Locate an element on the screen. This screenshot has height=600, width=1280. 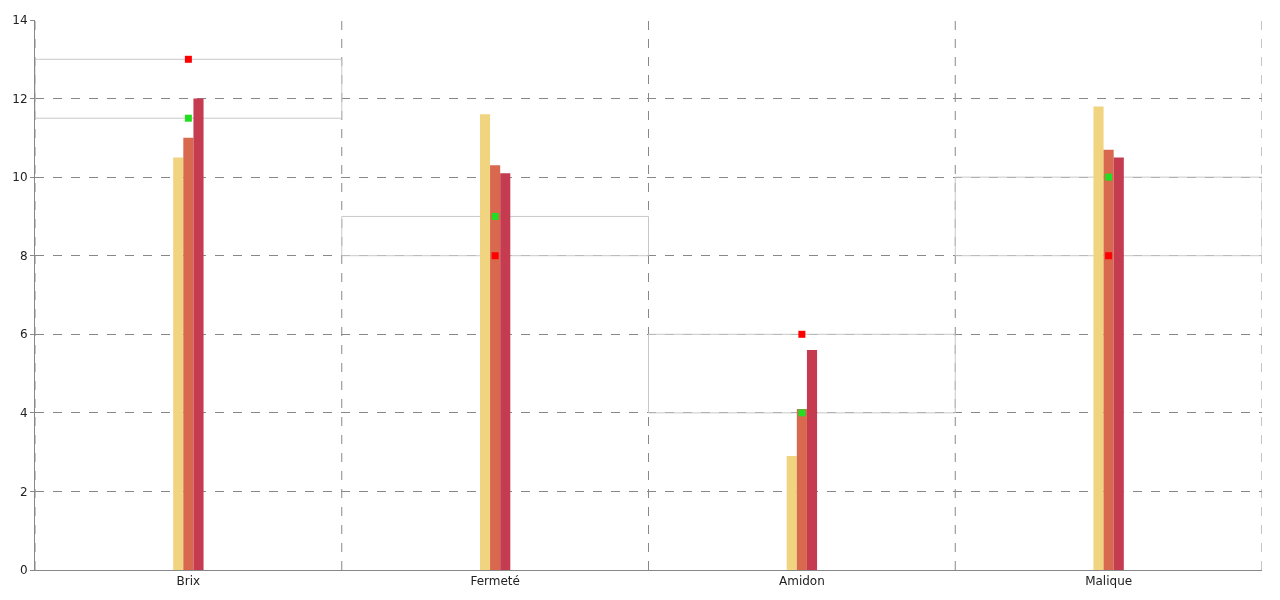
y-tick-label: 14 is located at coordinates (20, 20).